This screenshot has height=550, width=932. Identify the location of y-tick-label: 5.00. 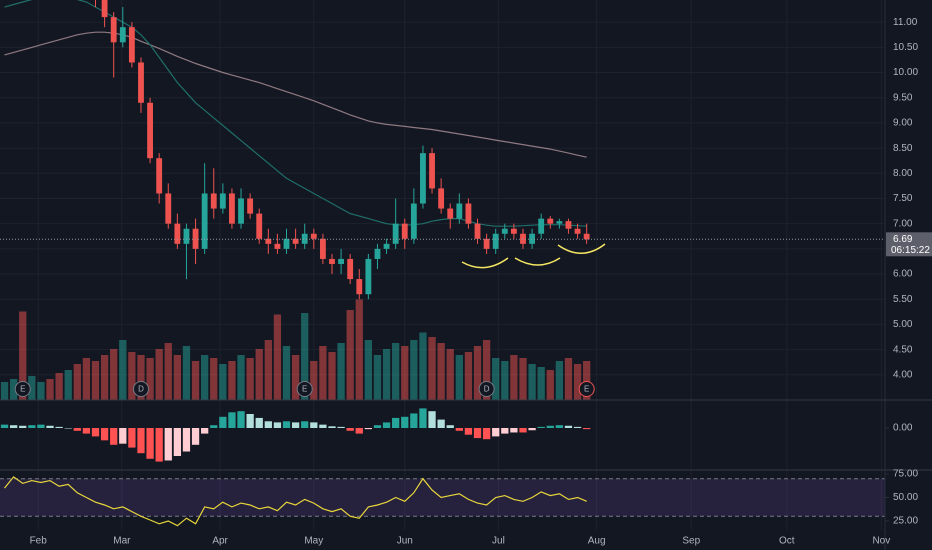
(903, 324).